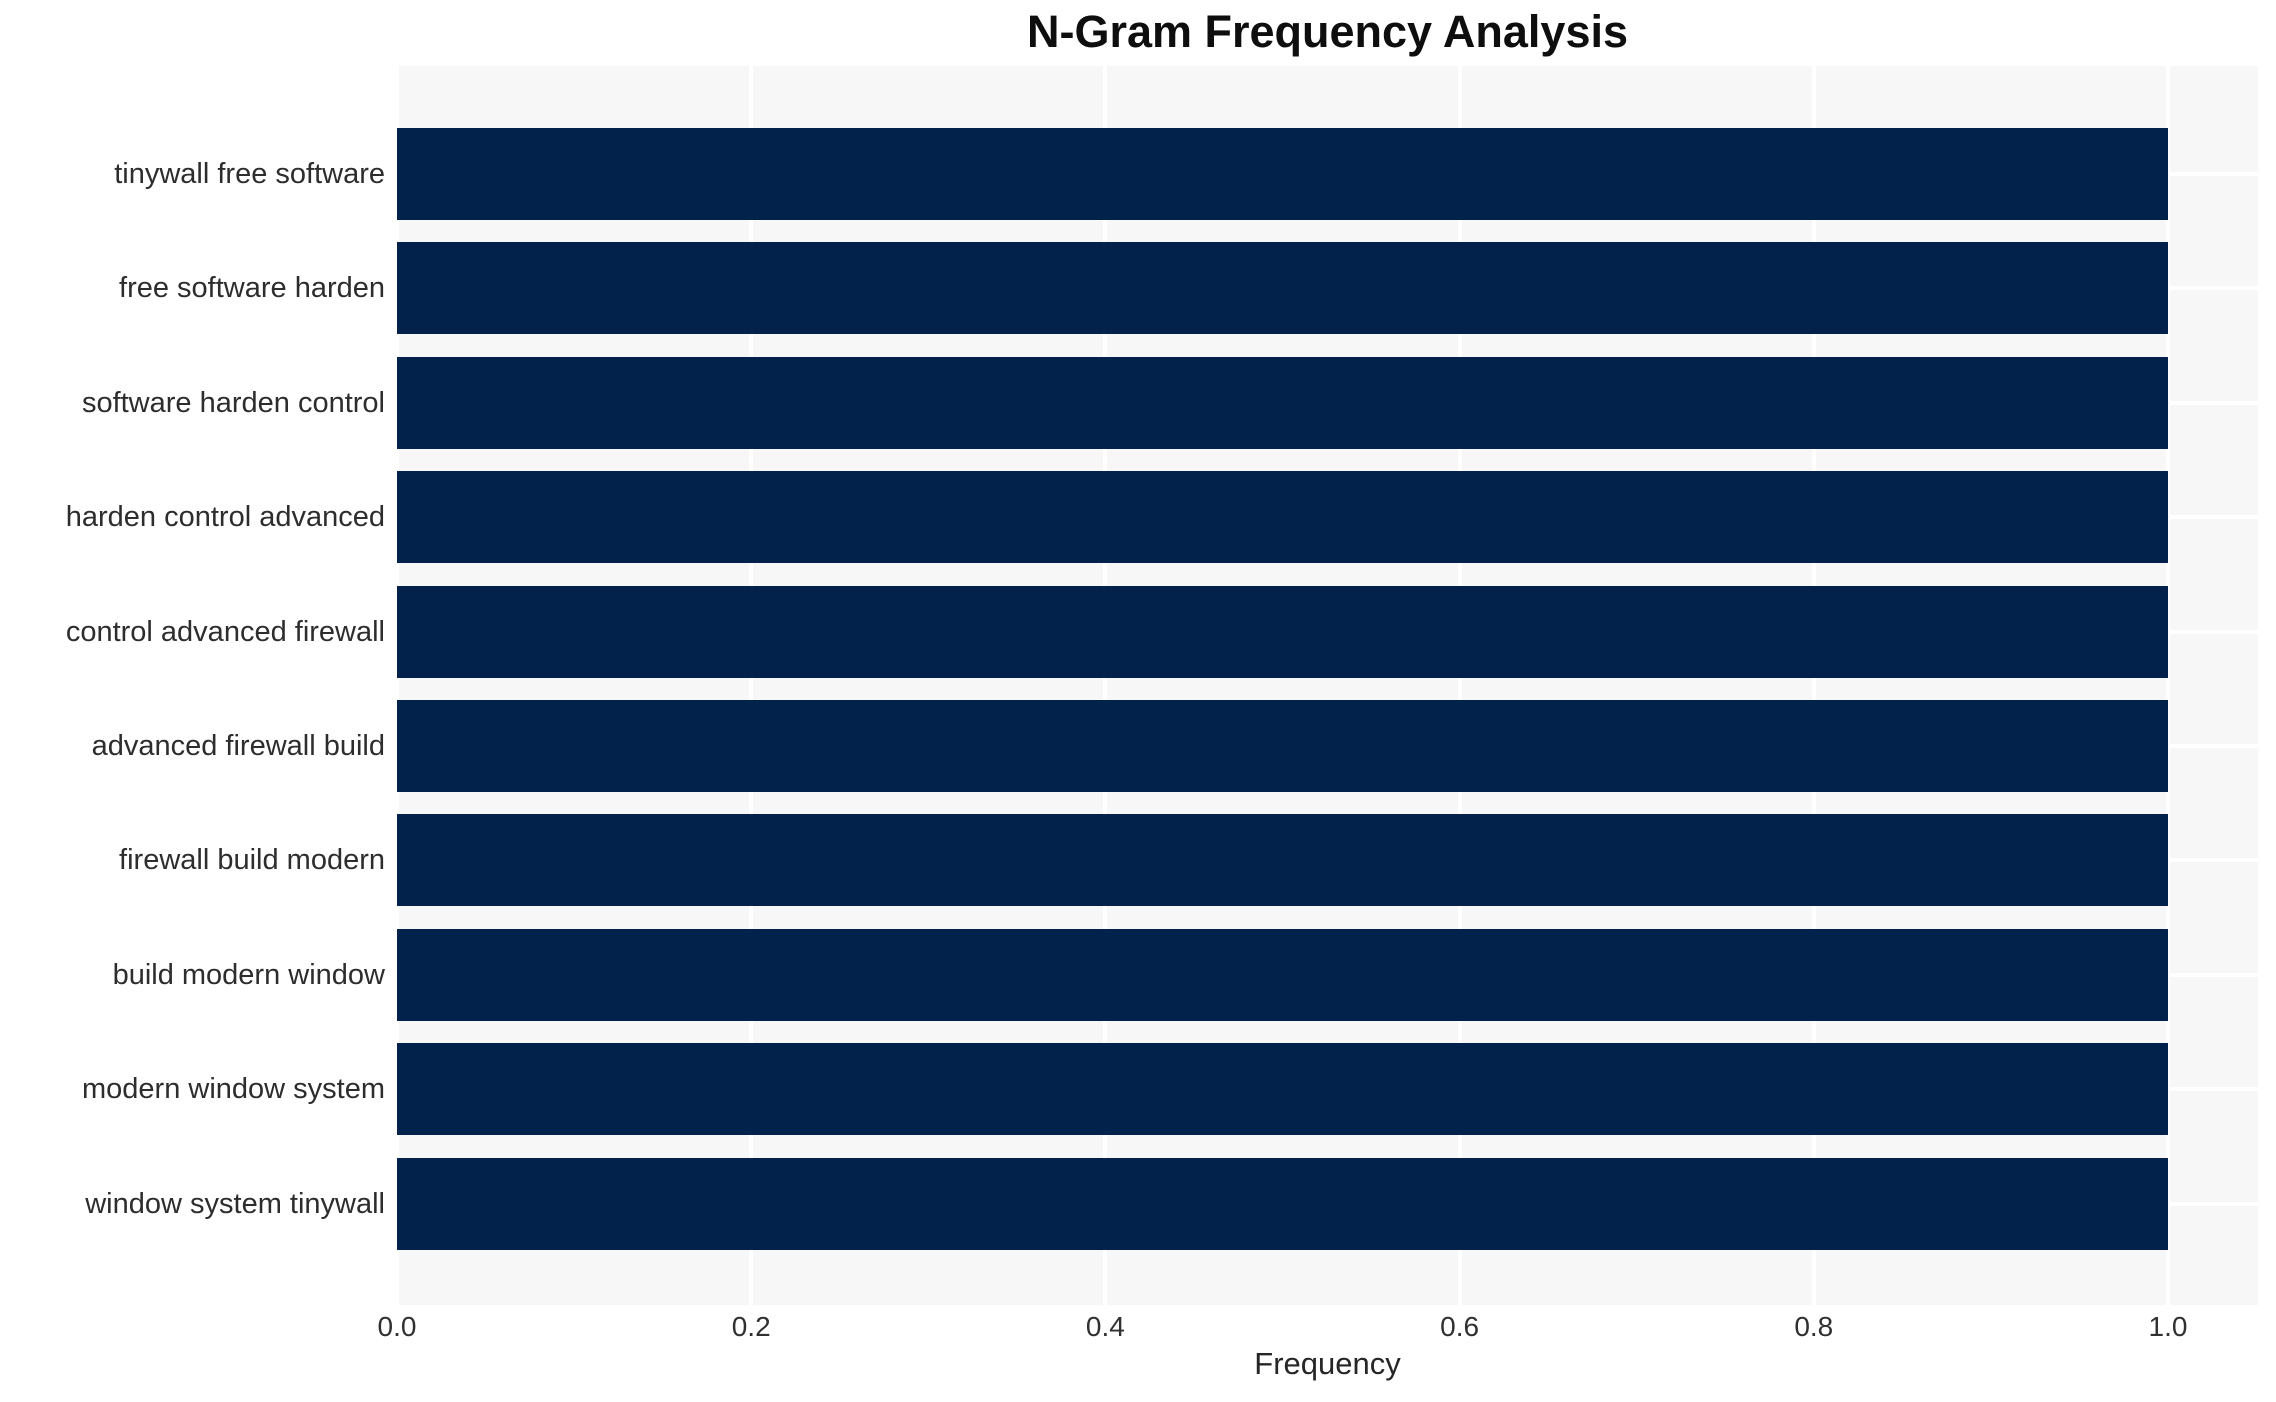 Image resolution: width=2276 pixels, height=1402 pixels. Describe the element at coordinates (1282, 746) in the screenshot. I see `bar-advanced-firewall-build` at that location.